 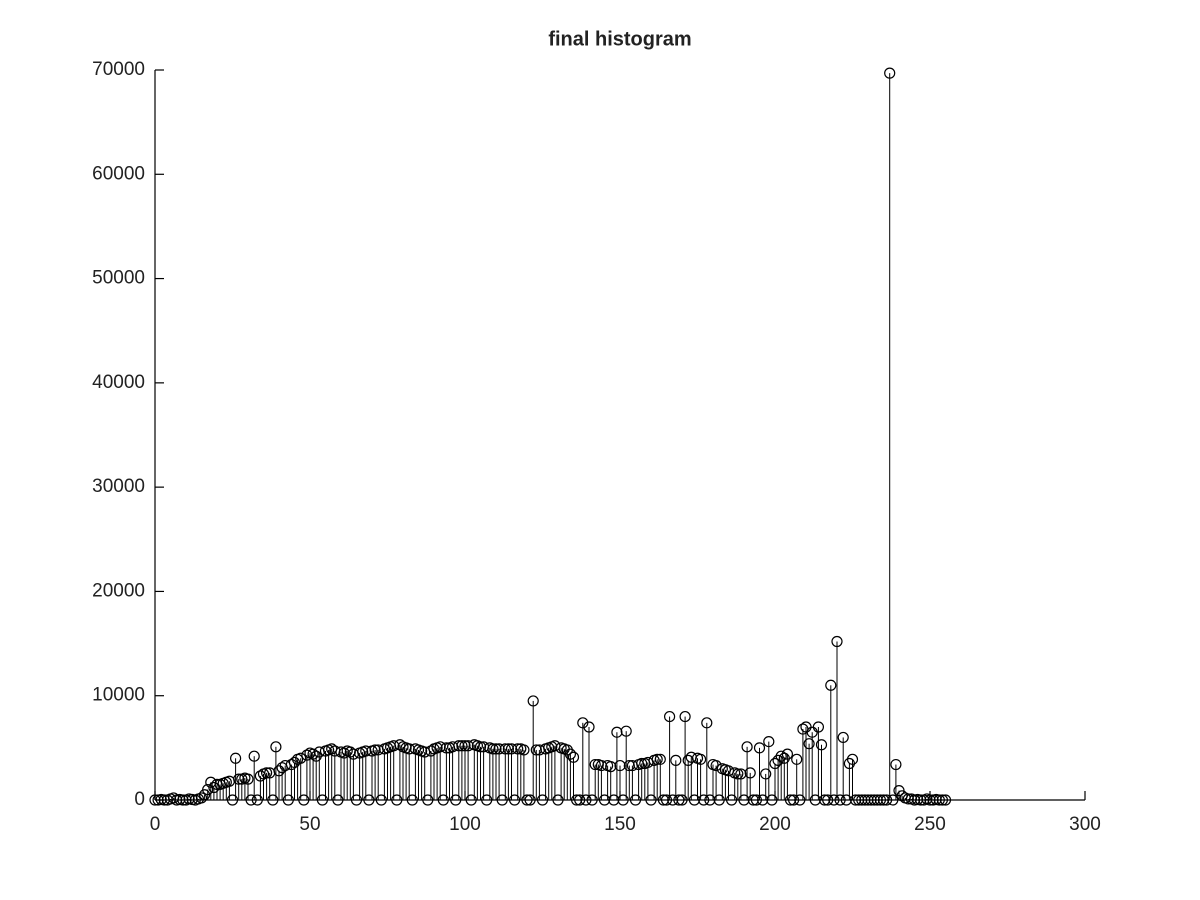 What do you see at coordinates (118, 173) in the screenshot?
I see `y-tick-label: 60000` at bounding box center [118, 173].